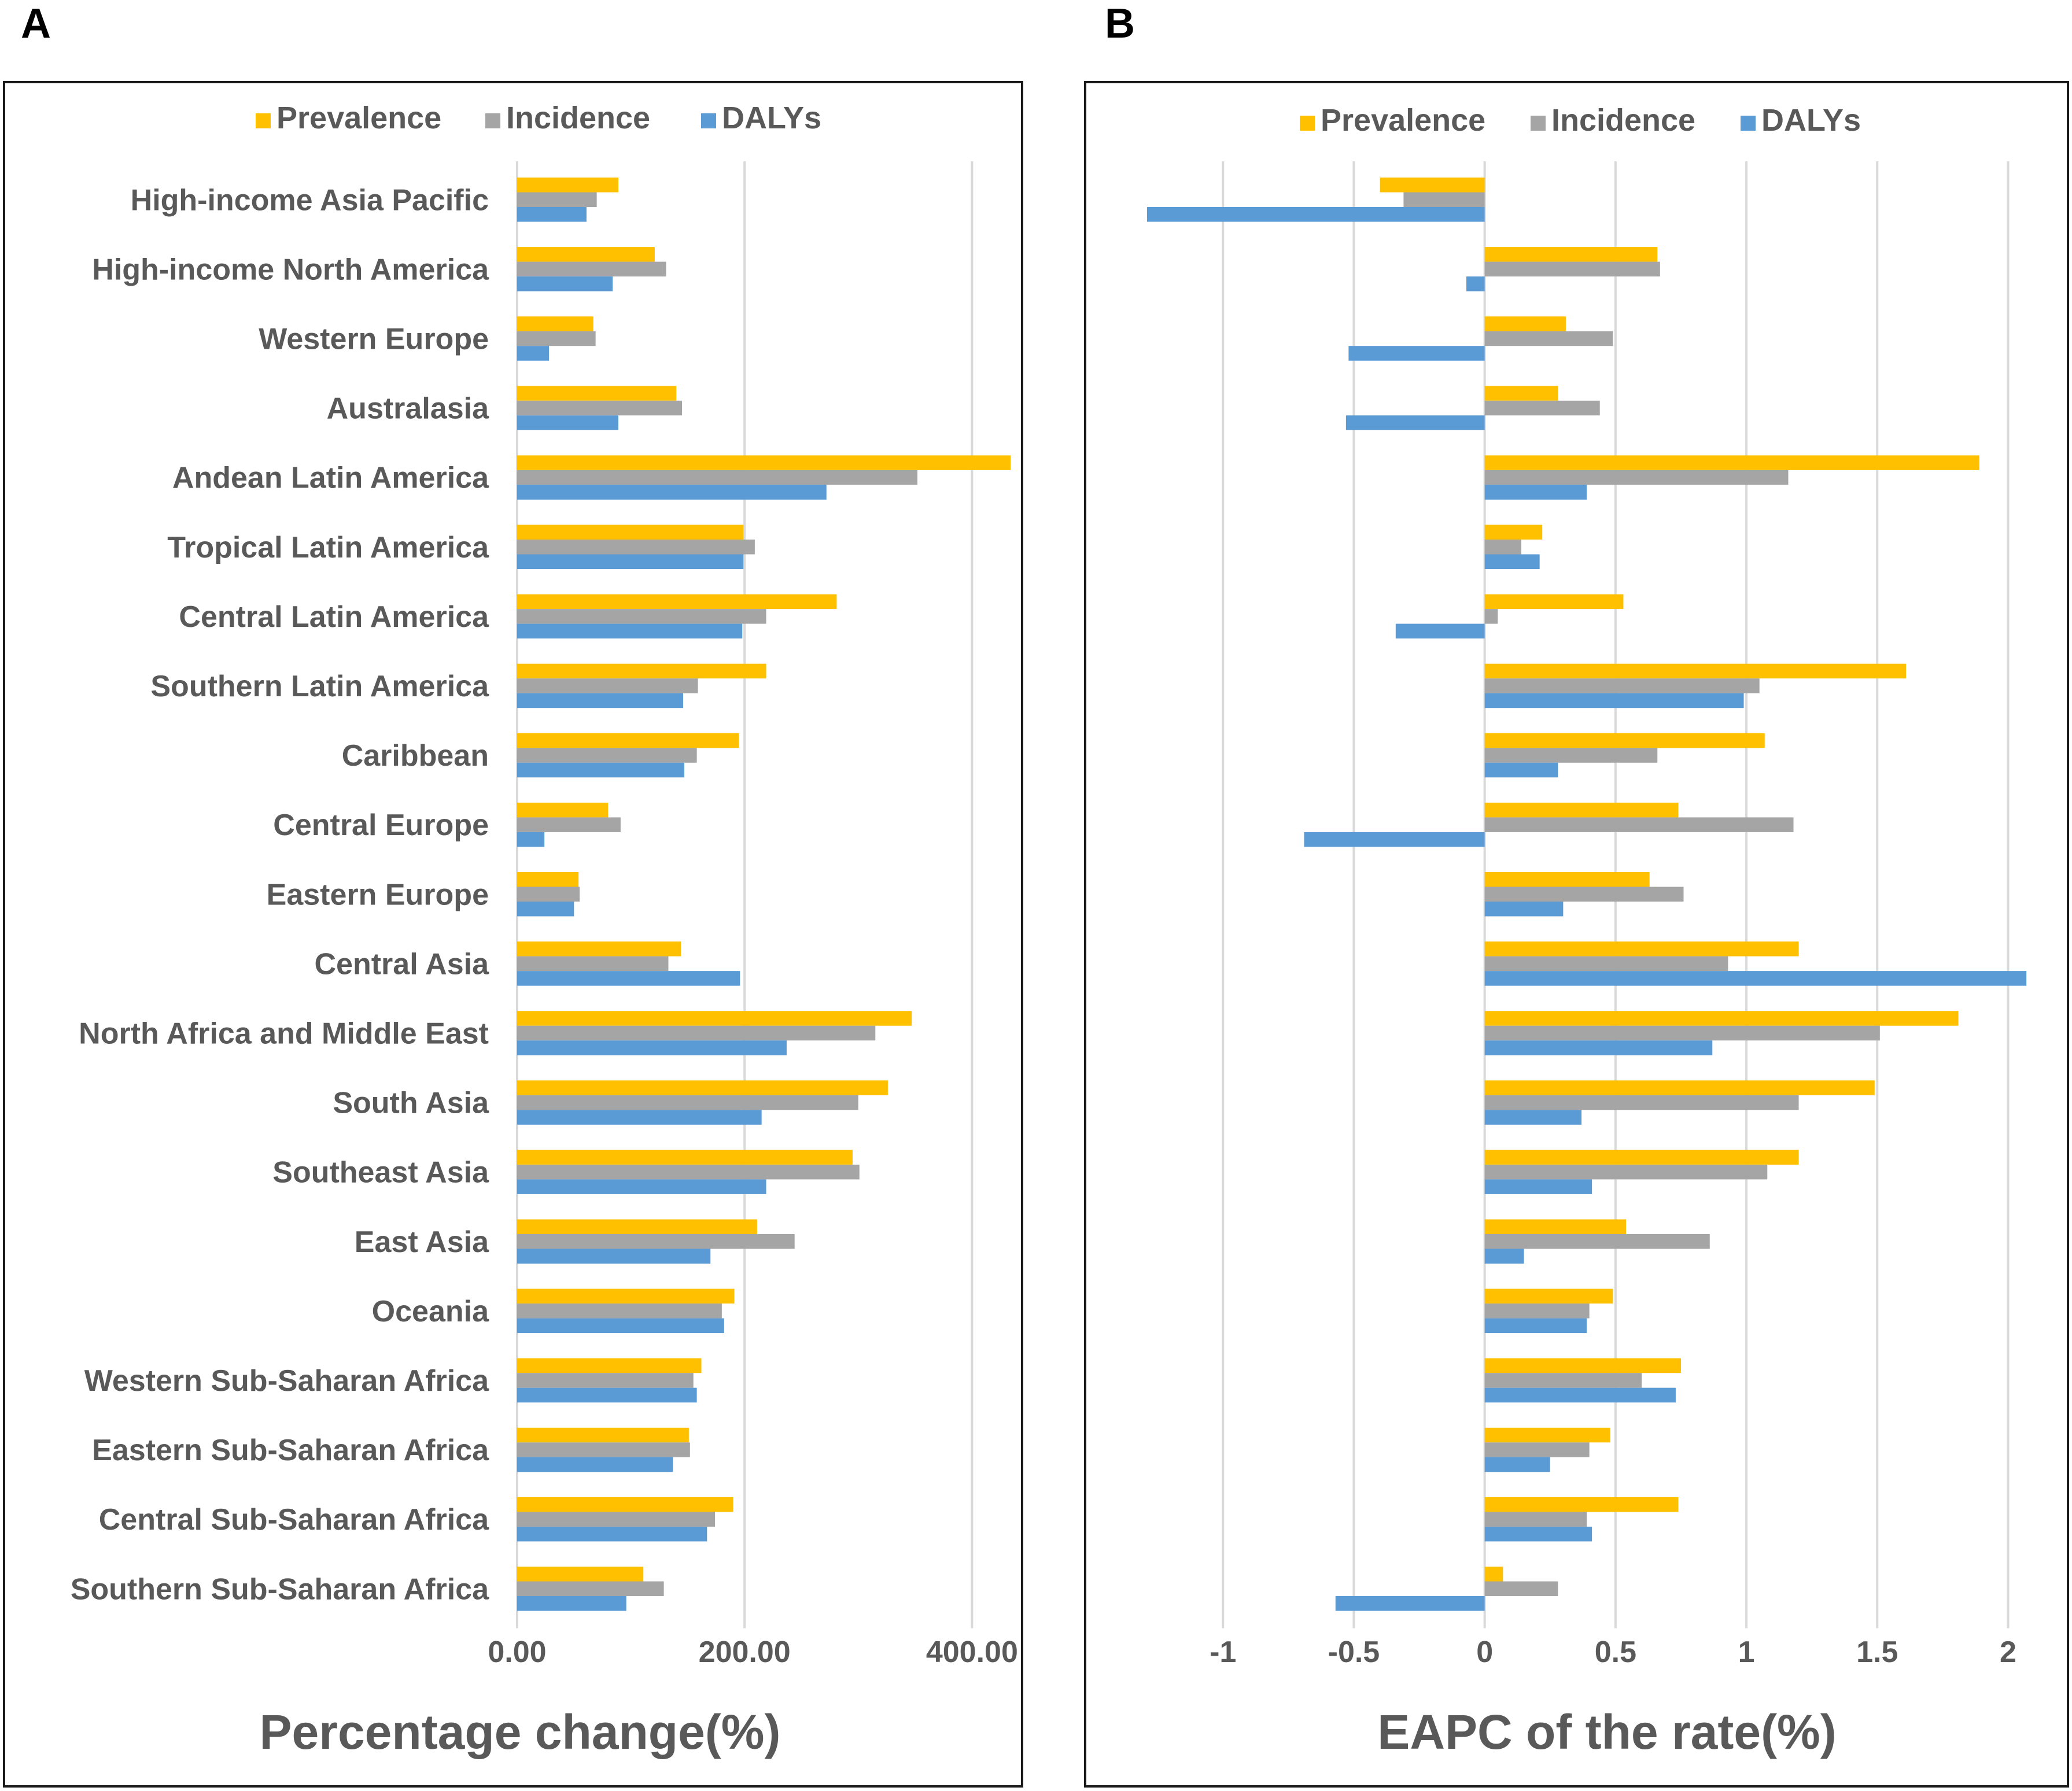  Describe the element at coordinates (290, 1450) in the screenshot. I see `chart-a-category-label: Eastern Sub-Saharan Africa` at that location.